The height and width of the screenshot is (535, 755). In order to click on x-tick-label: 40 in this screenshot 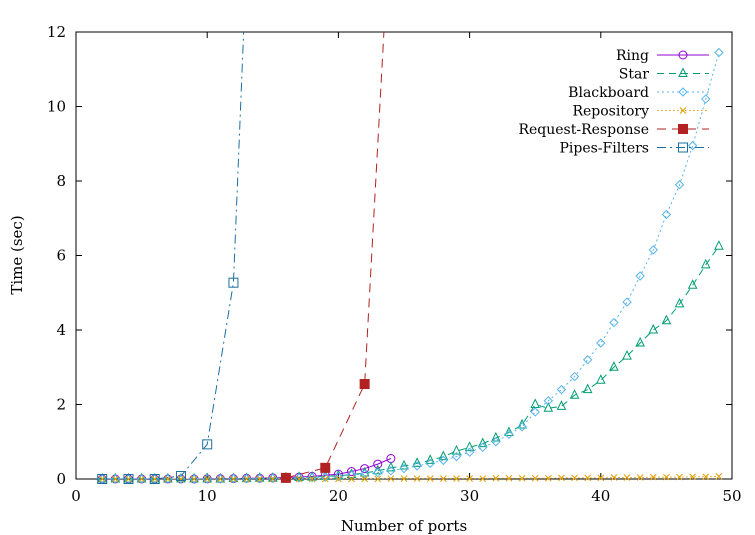, I will do `click(600, 496)`.